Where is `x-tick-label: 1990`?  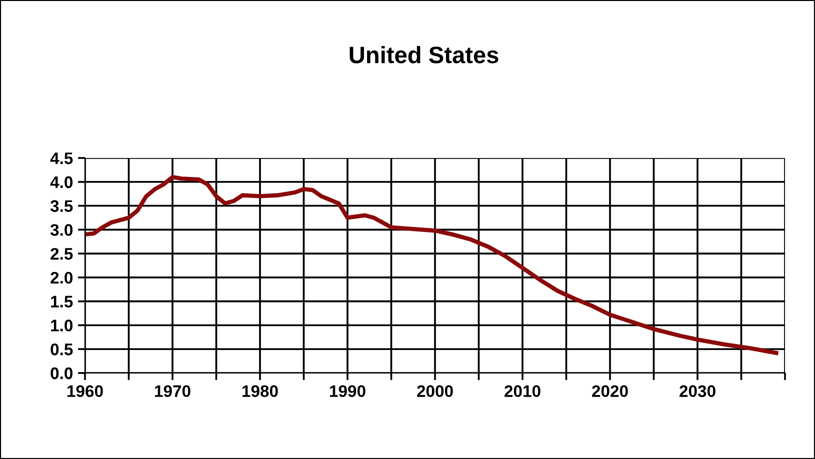 x-tick-label: 1990 is located at coordinates (348, 391).